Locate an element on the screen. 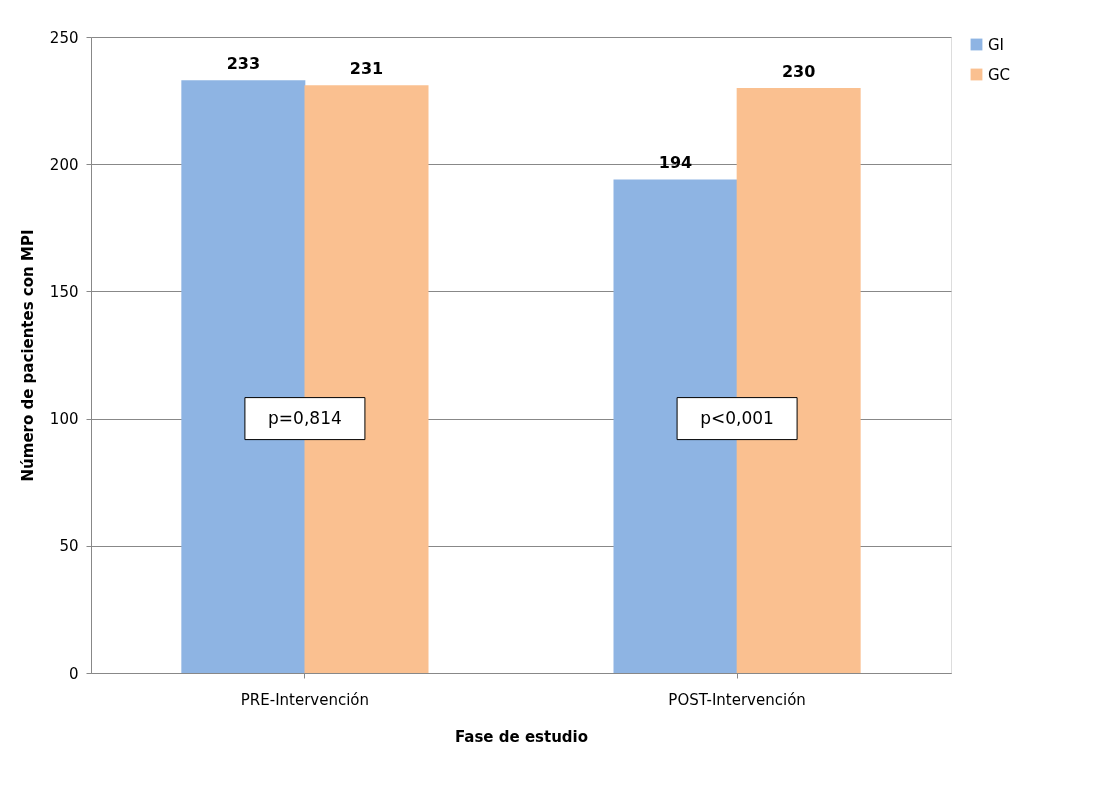 The image size is (1113, 803). y-tick-label: 150 is located at coordinates (64, 291).